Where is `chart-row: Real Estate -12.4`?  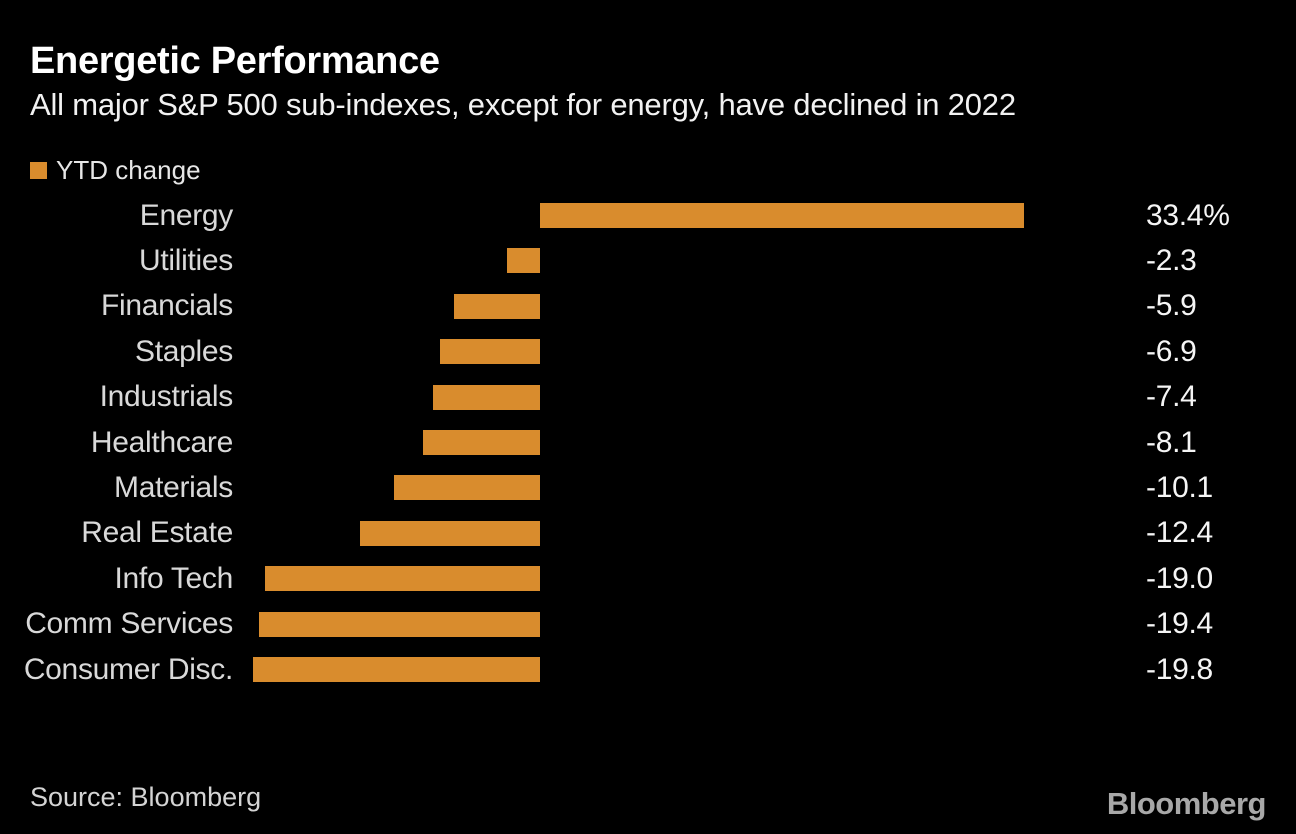
chart-row: Real Estate -12.4 is located at coordinates (648, 533).